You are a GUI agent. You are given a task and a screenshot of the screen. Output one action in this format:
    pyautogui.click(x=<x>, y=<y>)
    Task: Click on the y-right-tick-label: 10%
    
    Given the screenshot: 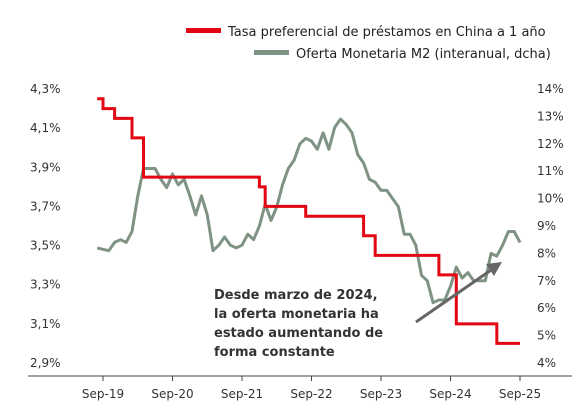 What is the action you would take?
    pyautogui.click(x=550, y=199)
    